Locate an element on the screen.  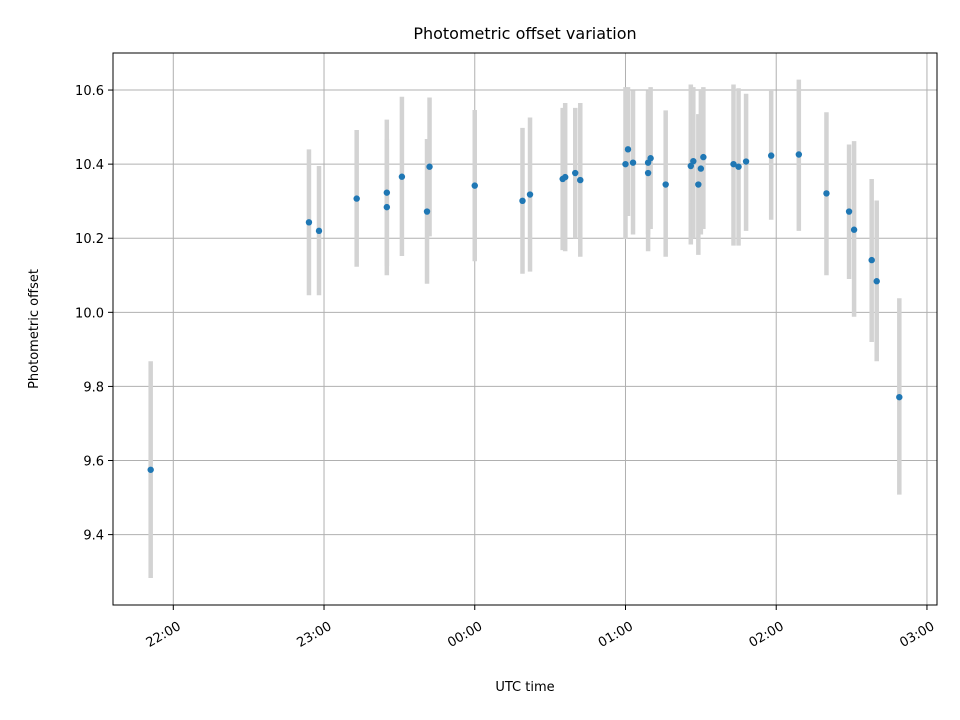
y-tick-label: 10.0 is located at coordinates (89, 313).